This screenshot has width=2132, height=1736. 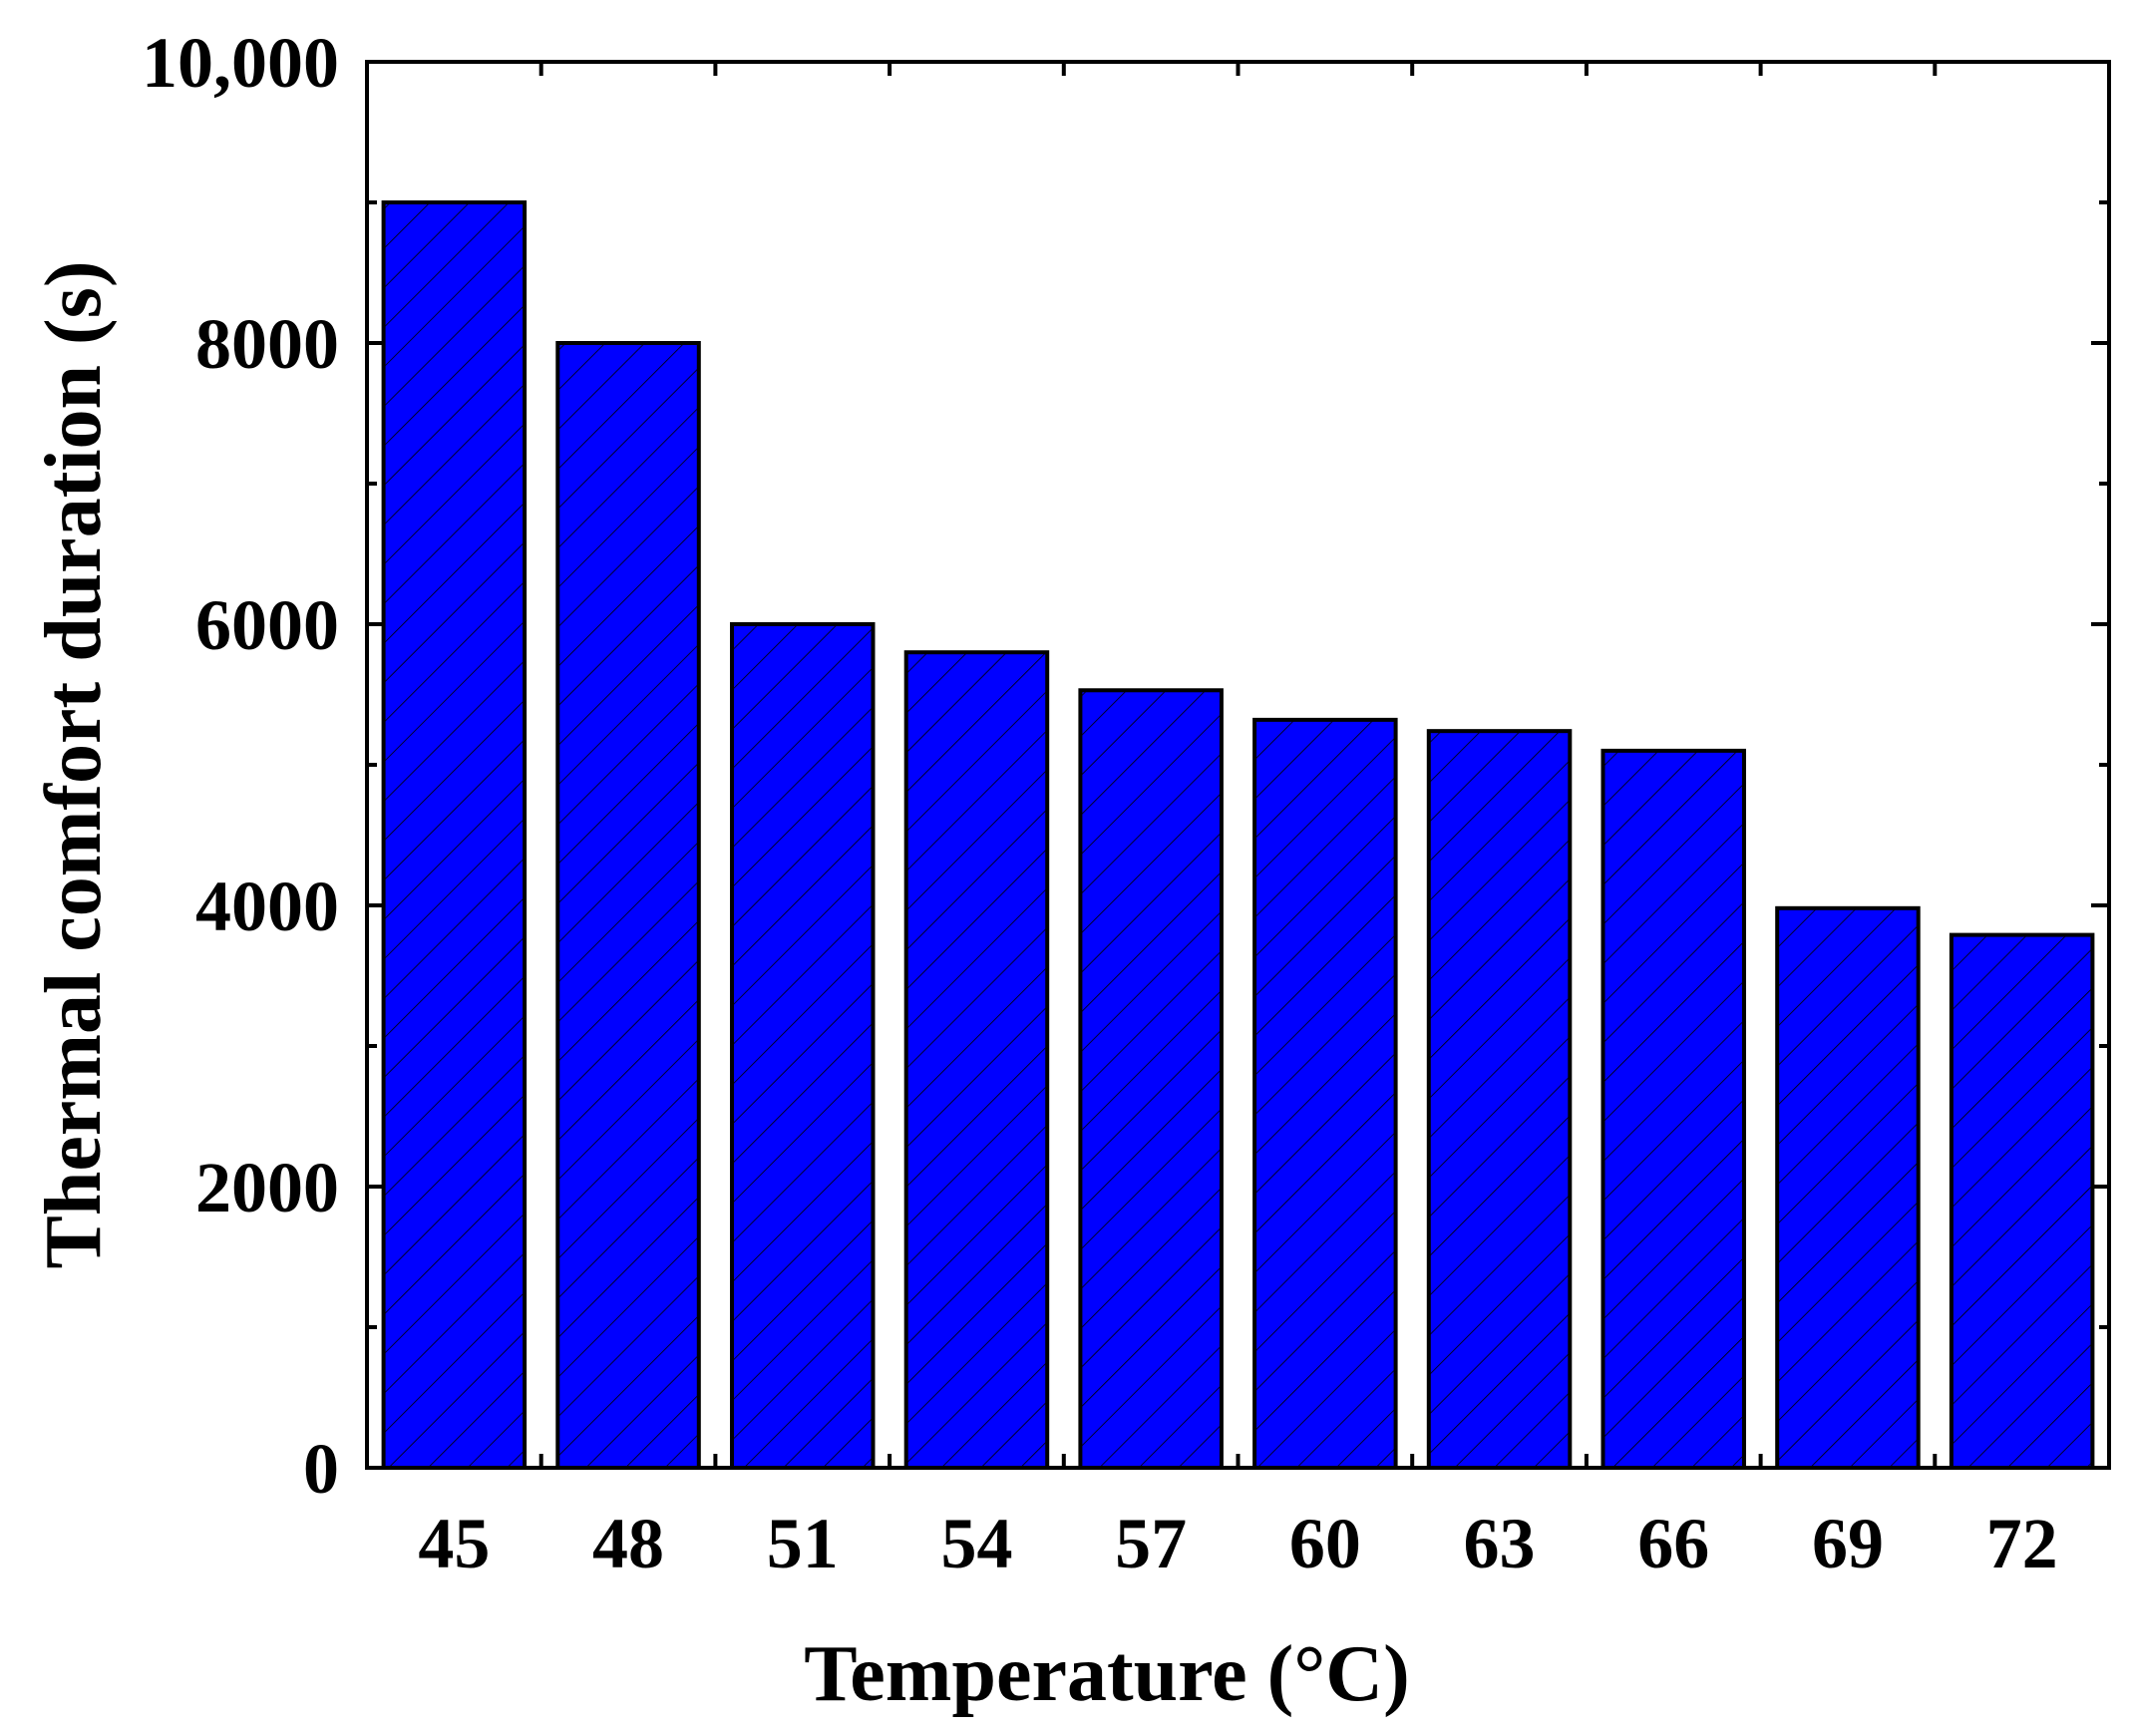 What do you see at coordinates (240, 63) in the screenshot?
I see `y-tick-label: 10,000` at bounding box center [240, 63].